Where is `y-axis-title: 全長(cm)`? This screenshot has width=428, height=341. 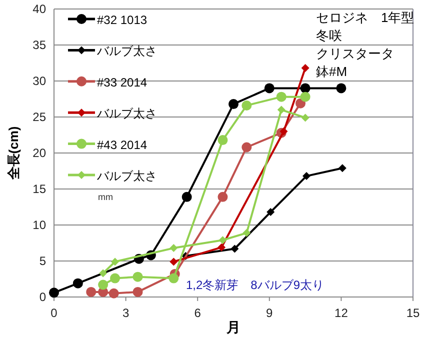
y-axis-title: 全長(cm) is located at coordinates (13, 153).